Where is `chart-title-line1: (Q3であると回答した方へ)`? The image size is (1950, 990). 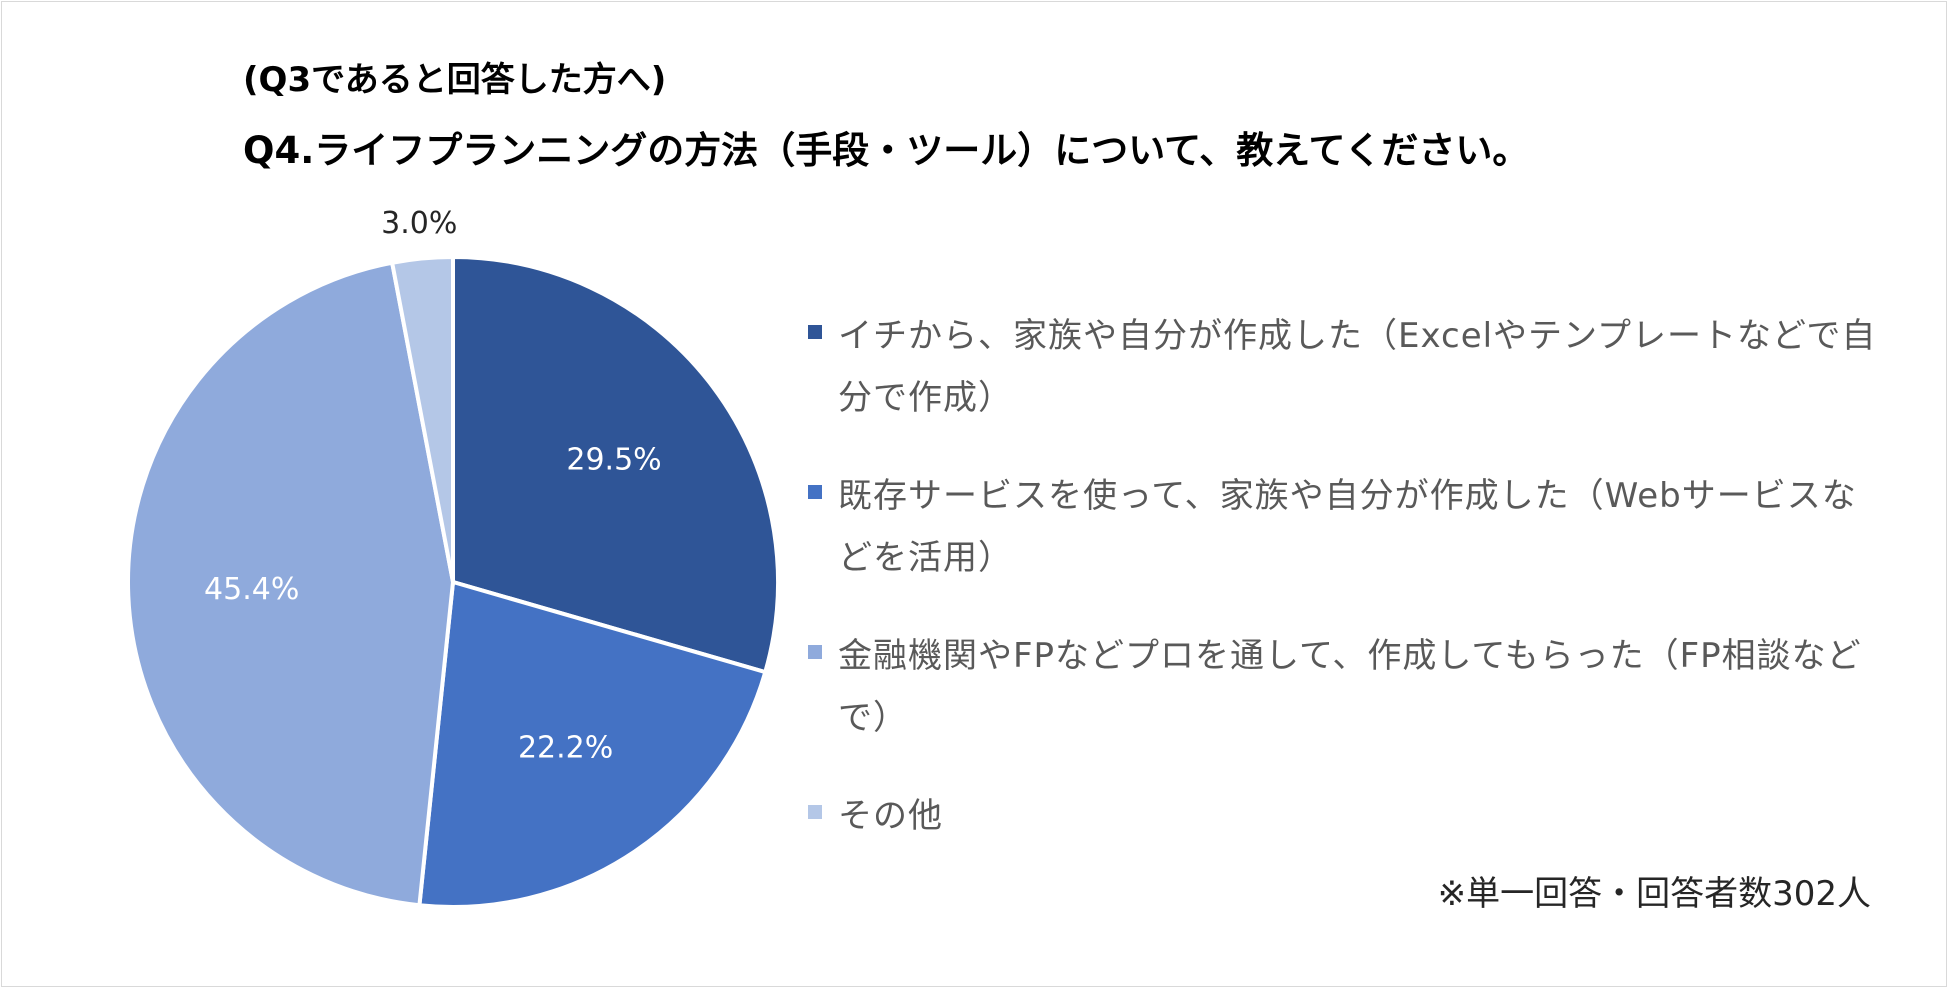 chart-title-line1: (Q3であると回答した方へ) is located at coordinates (455, 80).